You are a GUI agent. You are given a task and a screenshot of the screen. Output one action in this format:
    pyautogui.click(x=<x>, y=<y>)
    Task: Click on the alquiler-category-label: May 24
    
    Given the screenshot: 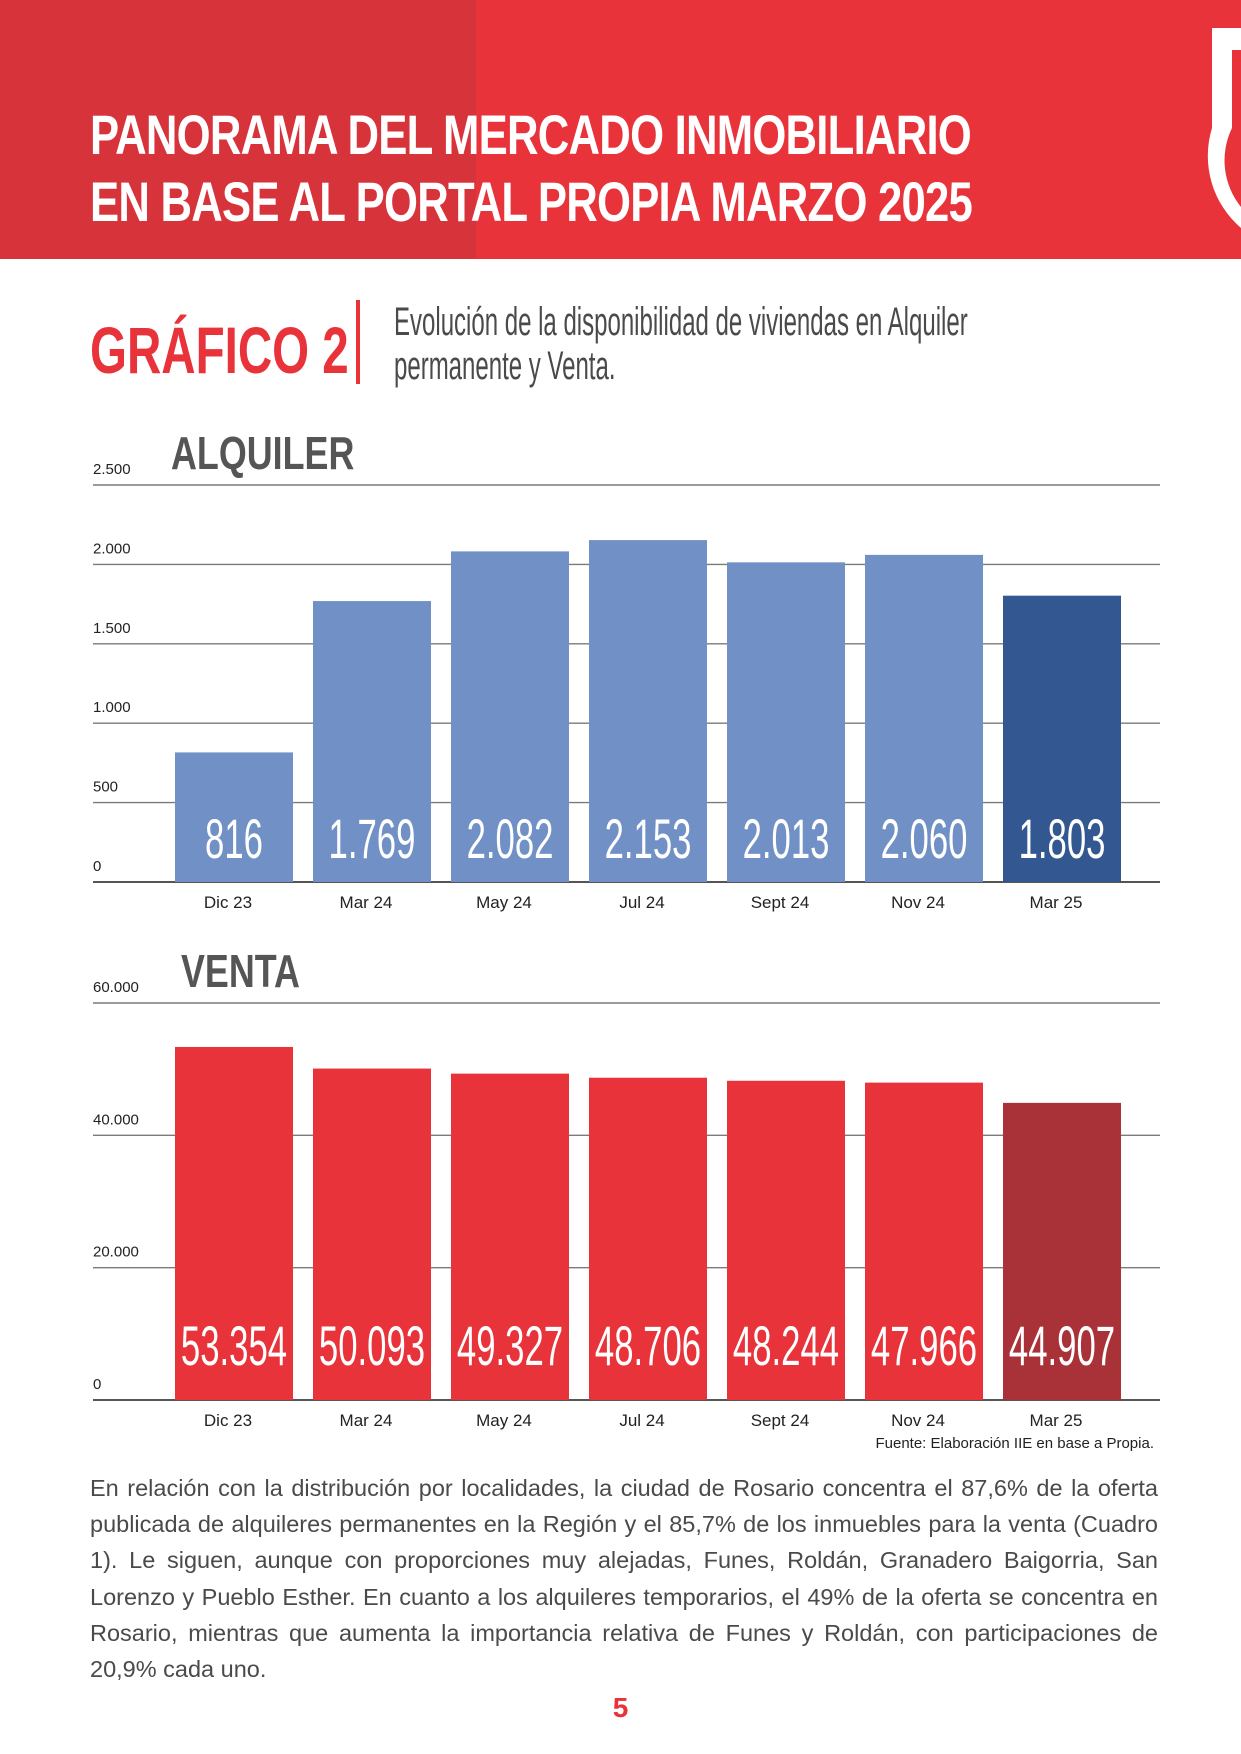 What is the action you would take?
    pyautogui.click(x=504, y=902)
    